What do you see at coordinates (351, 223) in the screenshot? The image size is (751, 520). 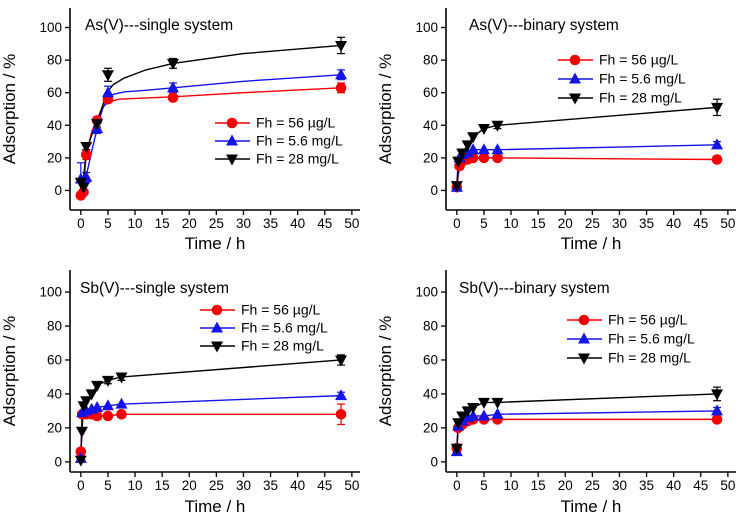 I see `x-tick-label: 50` at bounding box center [351, 223].